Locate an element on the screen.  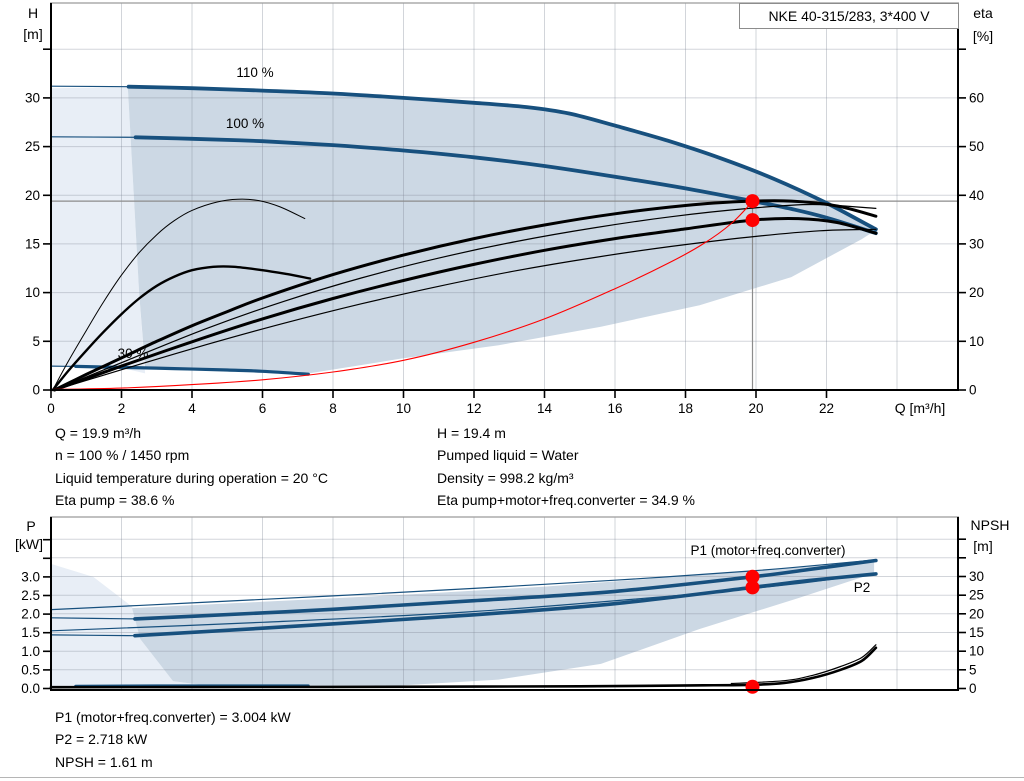
info-h: H = 19.4 m is located at coordinates (471, 433).